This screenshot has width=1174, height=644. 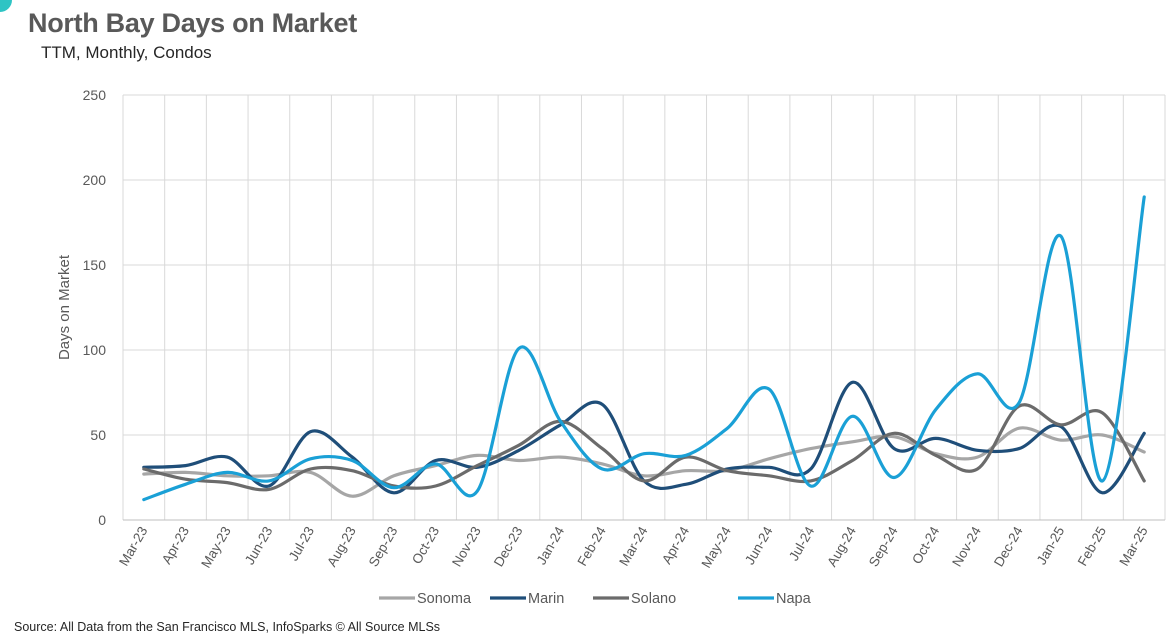 I want to click on y-tick-label: 50, so click(x=98, y=435).